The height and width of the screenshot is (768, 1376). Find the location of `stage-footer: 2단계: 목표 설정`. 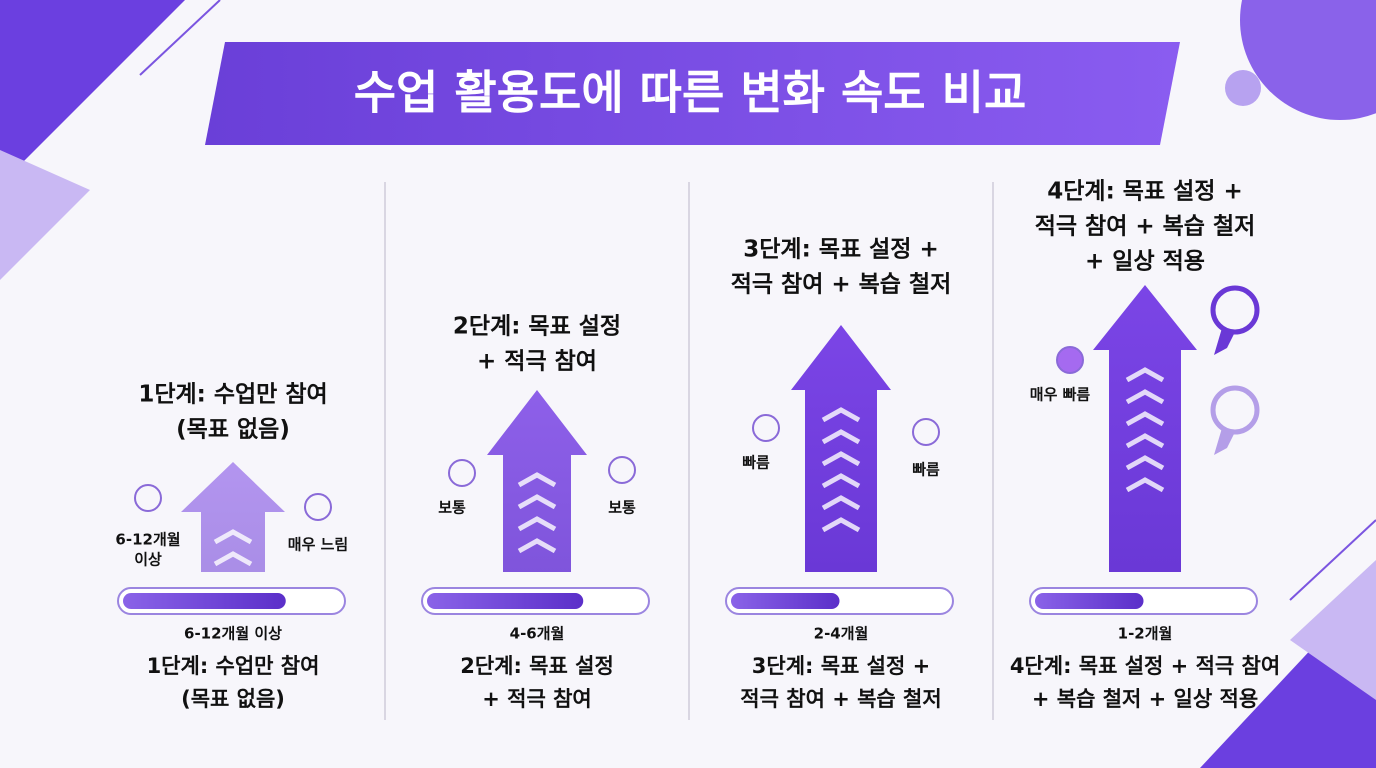

stage-footer: 2단계: 목표 설정 is located at coordinates (537, 666).